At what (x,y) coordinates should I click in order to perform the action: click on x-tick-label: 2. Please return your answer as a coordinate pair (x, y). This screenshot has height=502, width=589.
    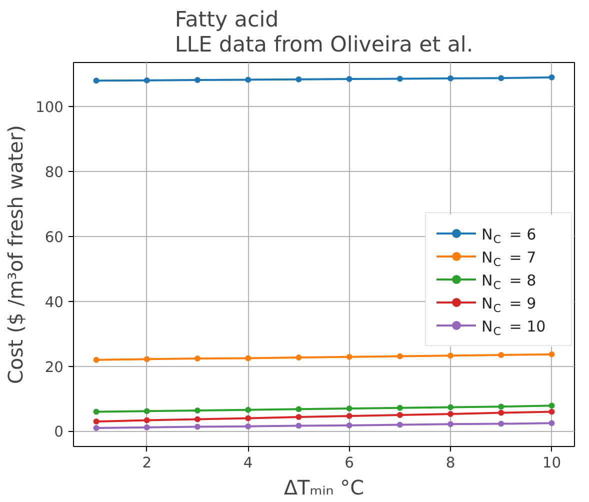
    Looking at the image, I should click on (147, 463).